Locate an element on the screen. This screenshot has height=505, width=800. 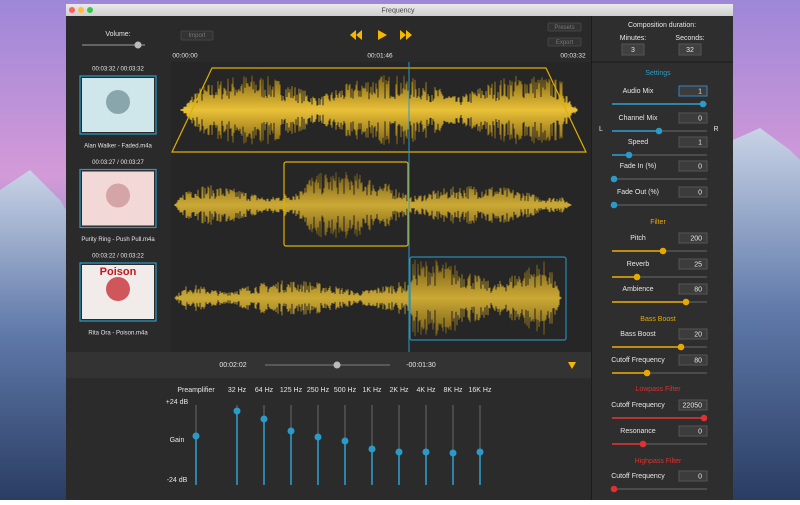
clip-envelope is located at coordinates (379, 110).